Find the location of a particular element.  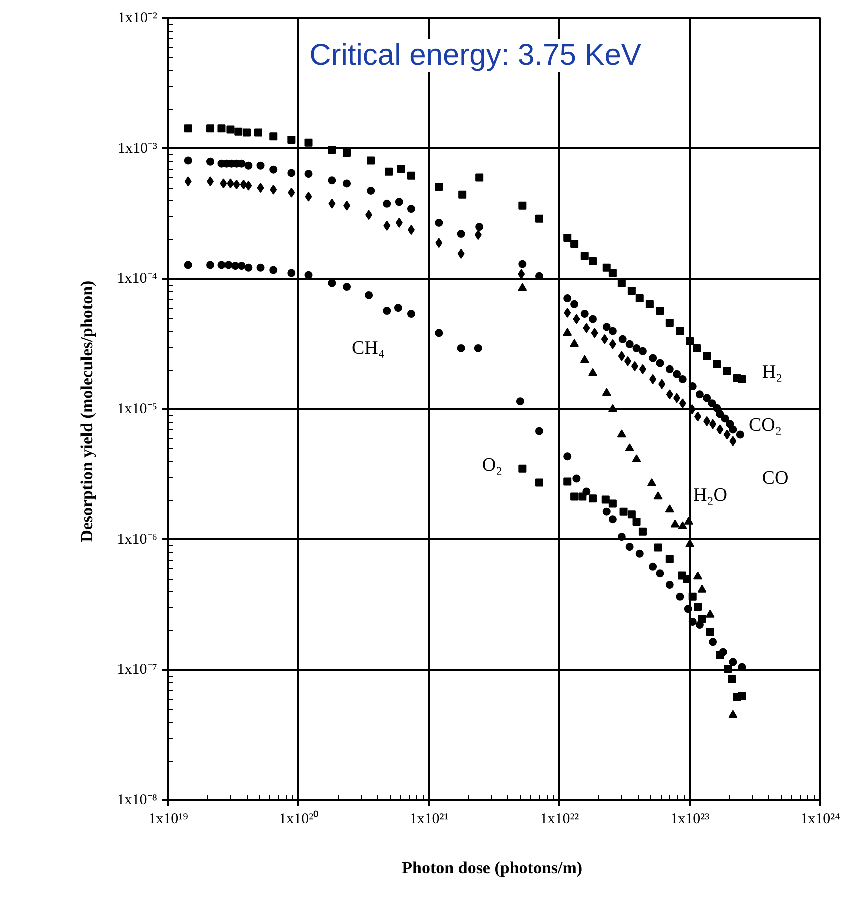

y-tick-label: 1x10⁻⁴ is located at coordinates (137, 279).